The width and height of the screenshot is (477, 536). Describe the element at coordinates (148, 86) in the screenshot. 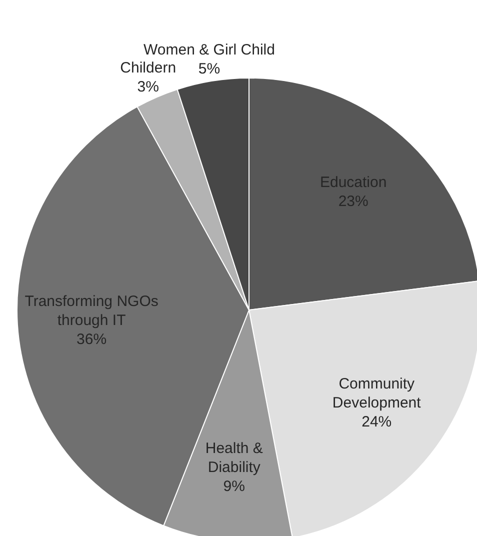

I see `data-label: 3%` at that location.